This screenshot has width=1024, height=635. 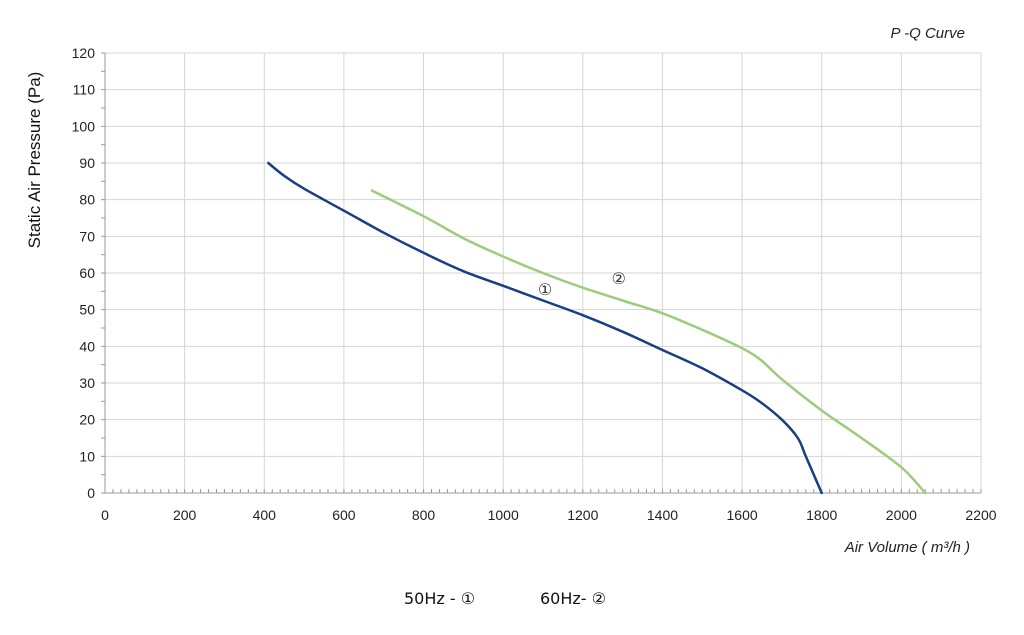 I want to click on x-tick-label: 1600, so click(x=742, y=515).